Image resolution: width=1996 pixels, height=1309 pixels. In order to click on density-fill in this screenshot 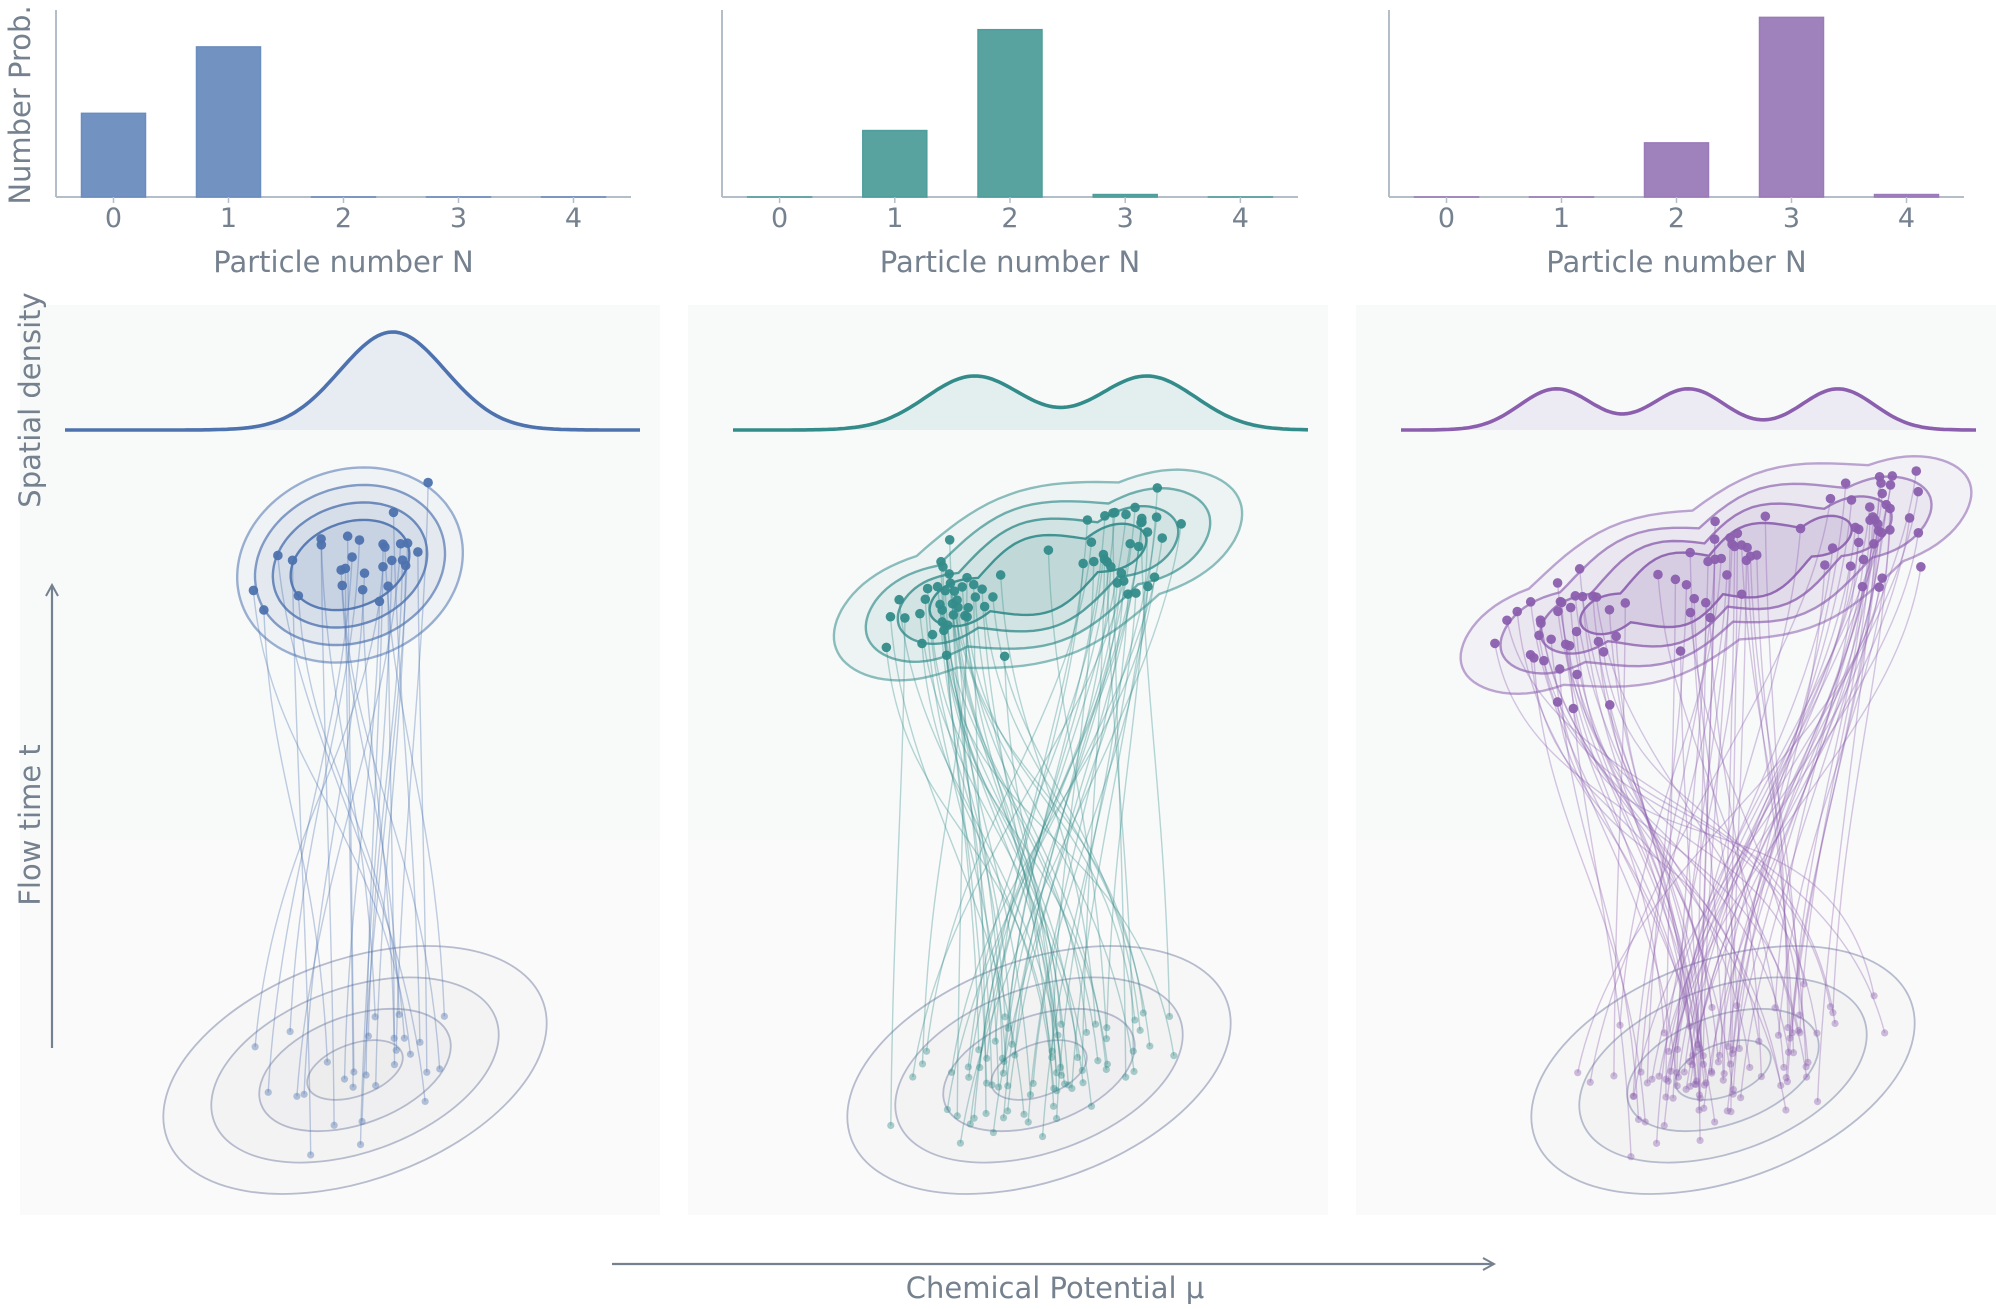, I will do `click(352, 381)`.